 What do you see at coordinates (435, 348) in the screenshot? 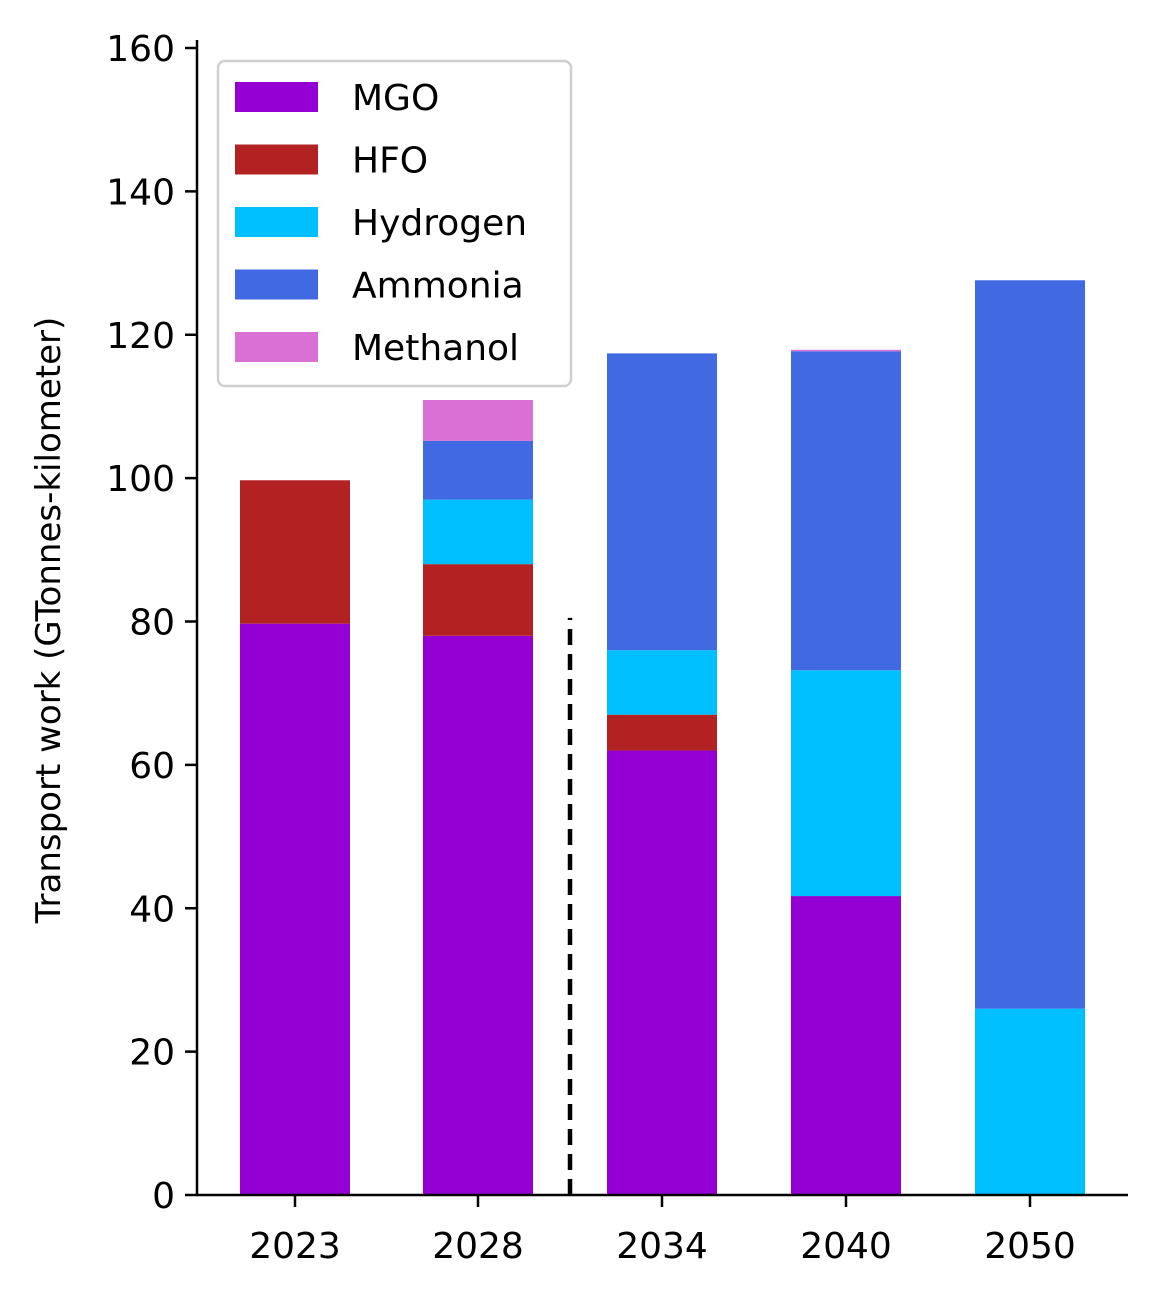
I see `legend-label-methanol: Methanol` at bounding box center [435, 348].